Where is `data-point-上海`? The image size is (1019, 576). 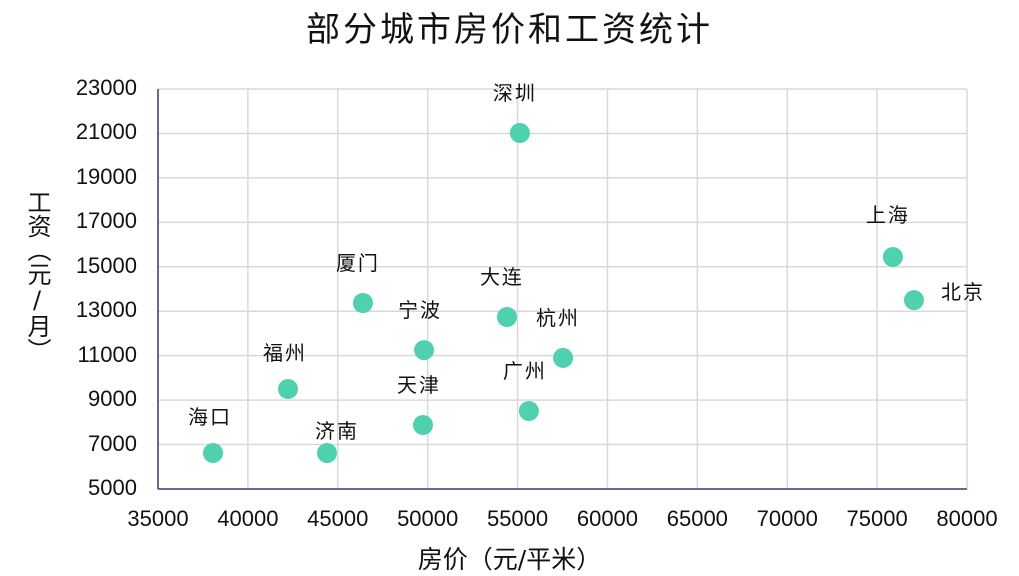
data-point-上海 is located at coordinates (892, 257).